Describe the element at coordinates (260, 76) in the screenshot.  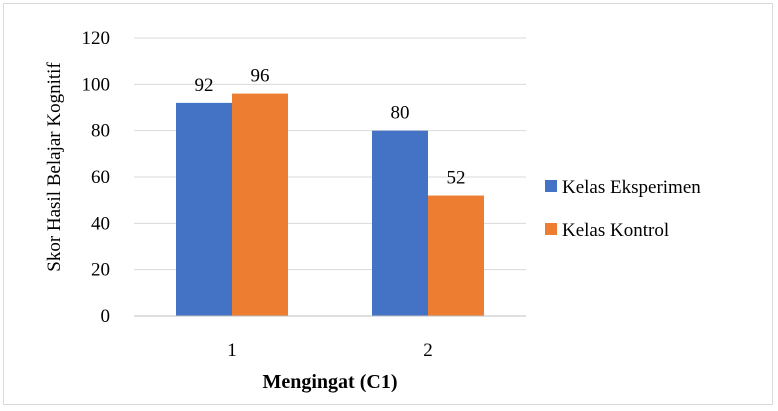
I see `data-label: 96` at that location.